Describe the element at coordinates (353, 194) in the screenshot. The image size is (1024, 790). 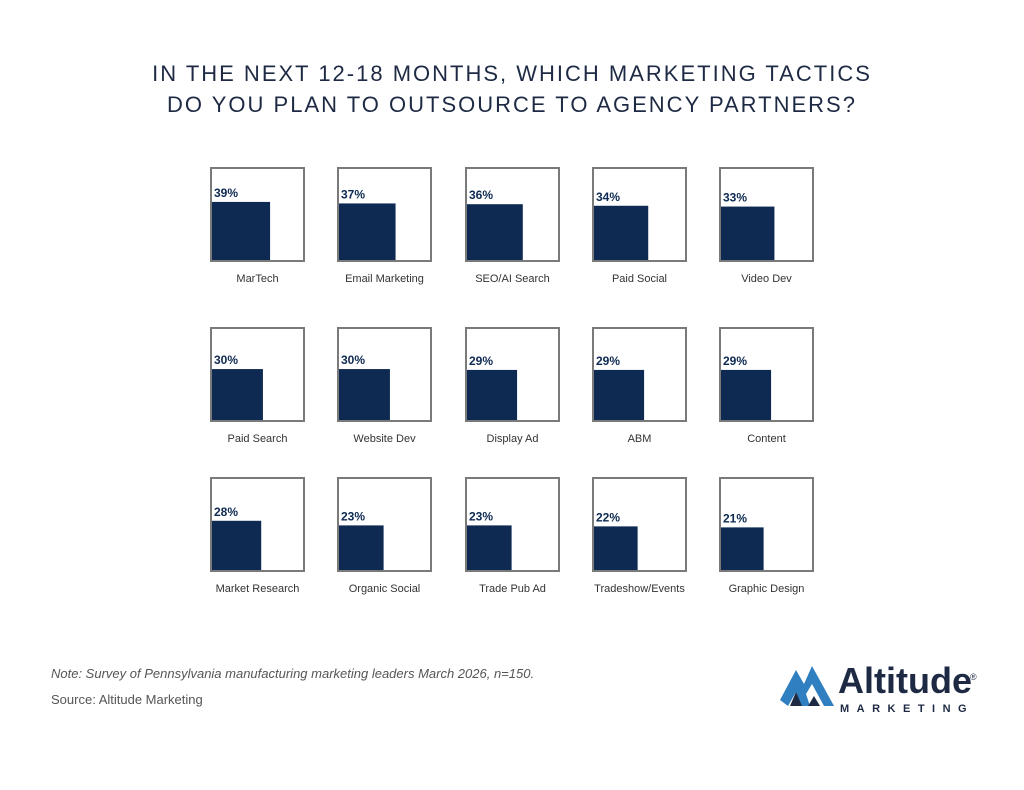
I see `value-label: 37%` at that location.